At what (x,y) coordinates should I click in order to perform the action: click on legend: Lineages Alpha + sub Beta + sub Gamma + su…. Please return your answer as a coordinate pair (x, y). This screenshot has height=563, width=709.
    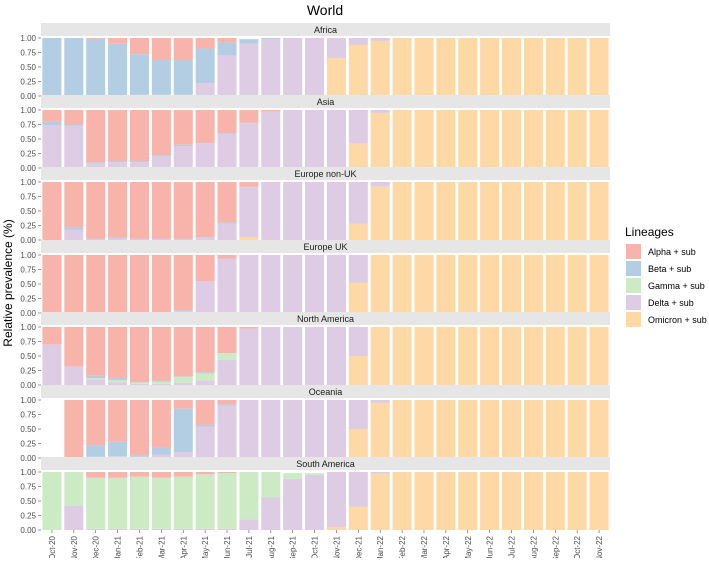
    Looking at the image, I should click on (666, 276).